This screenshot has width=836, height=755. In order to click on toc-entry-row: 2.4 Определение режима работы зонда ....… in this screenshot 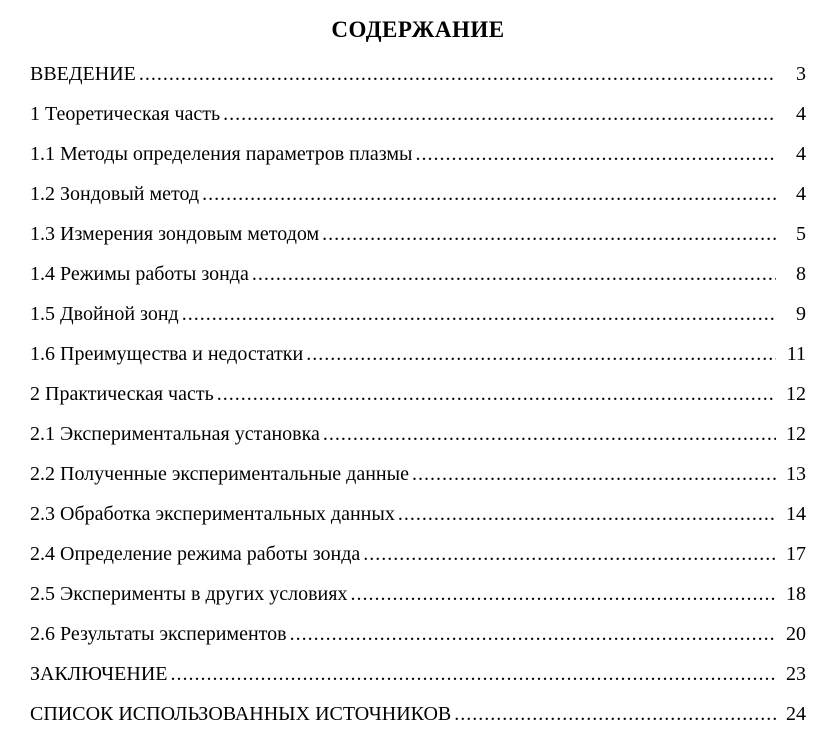, I will do `click(418, 554)`.